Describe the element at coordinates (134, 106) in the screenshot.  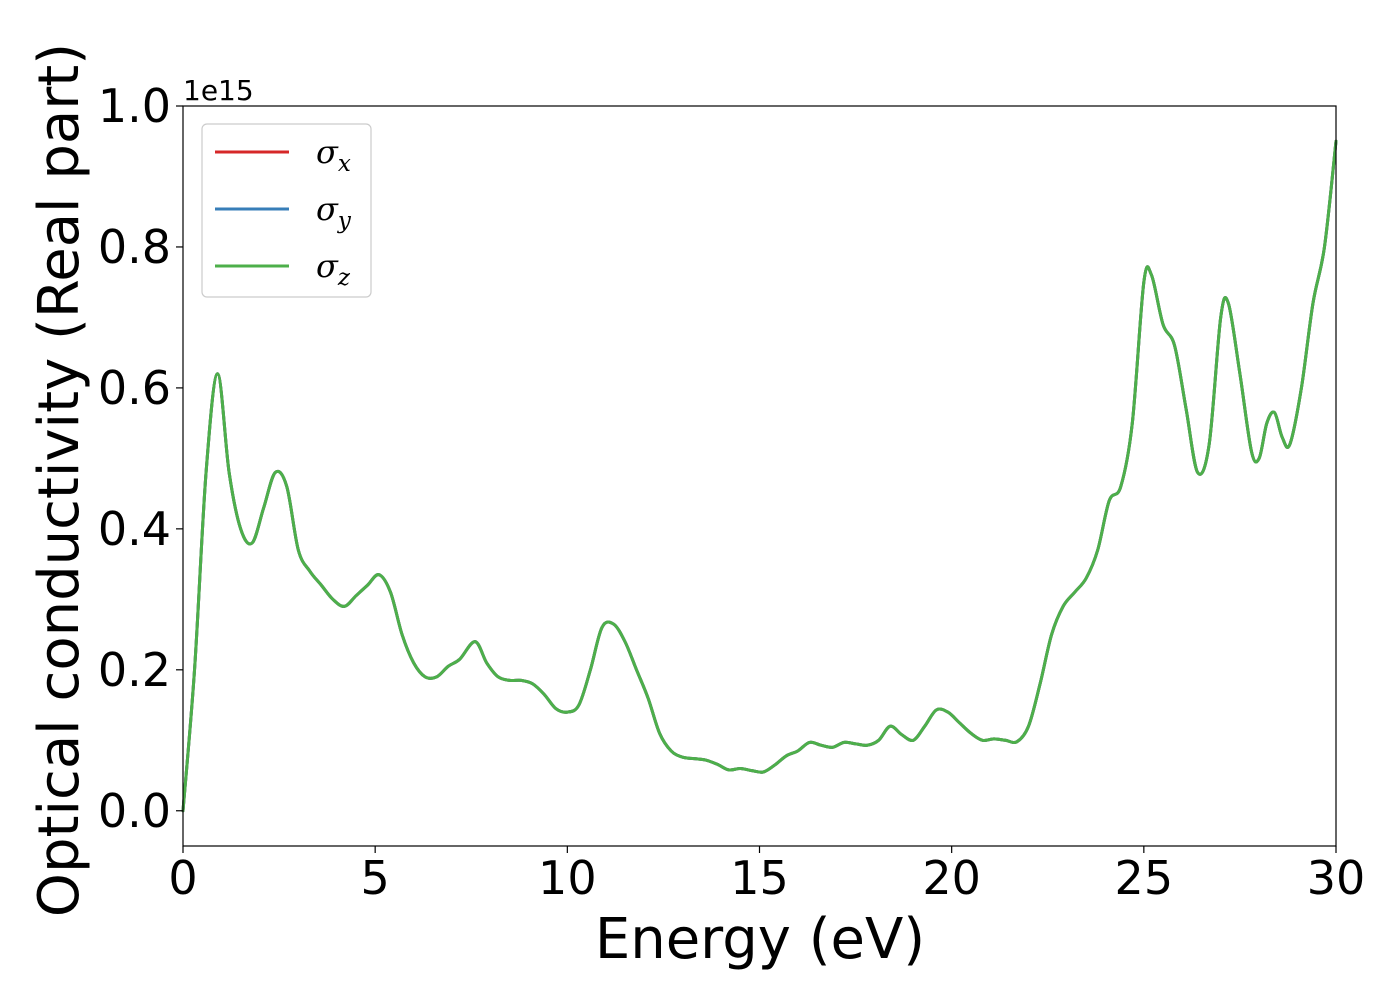
I see `y-tick-label: 1.0` at that location.